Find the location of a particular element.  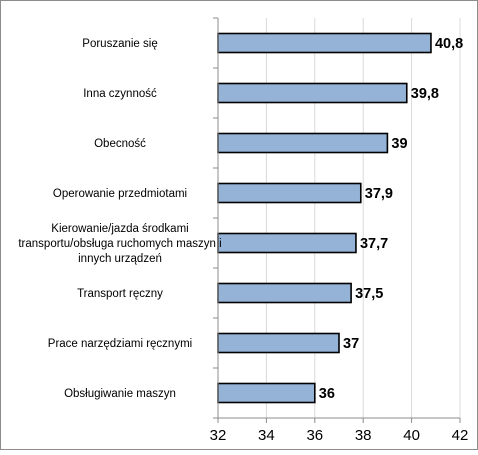

category-label-4-line-1: transportu/obsługa ruchomych maszyn i is located at coordinates (119, 244).